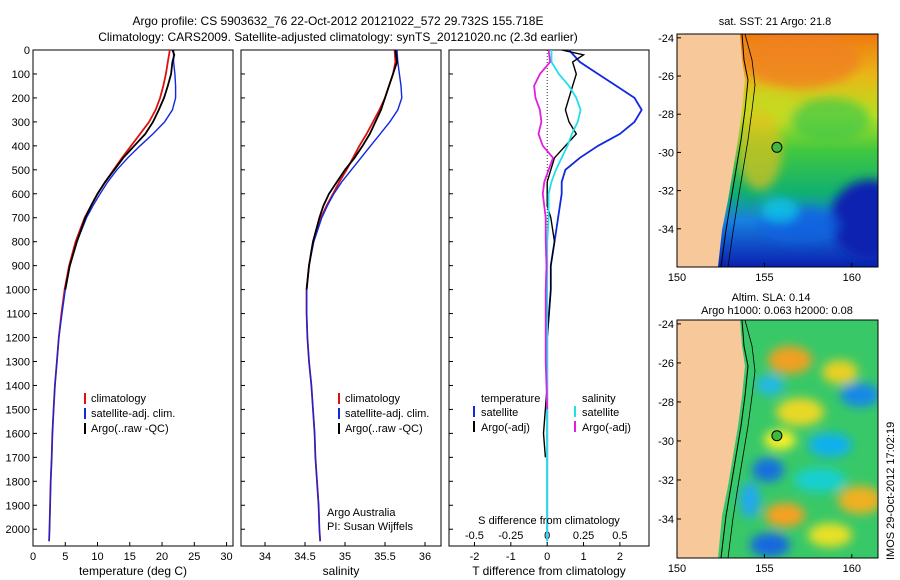 The width and height of the screenshot is (900, 580). What do you see at coordinates (666, 230) in the screenshot?
I see `y-tick-label: -34` at bounding box center [666, 230].